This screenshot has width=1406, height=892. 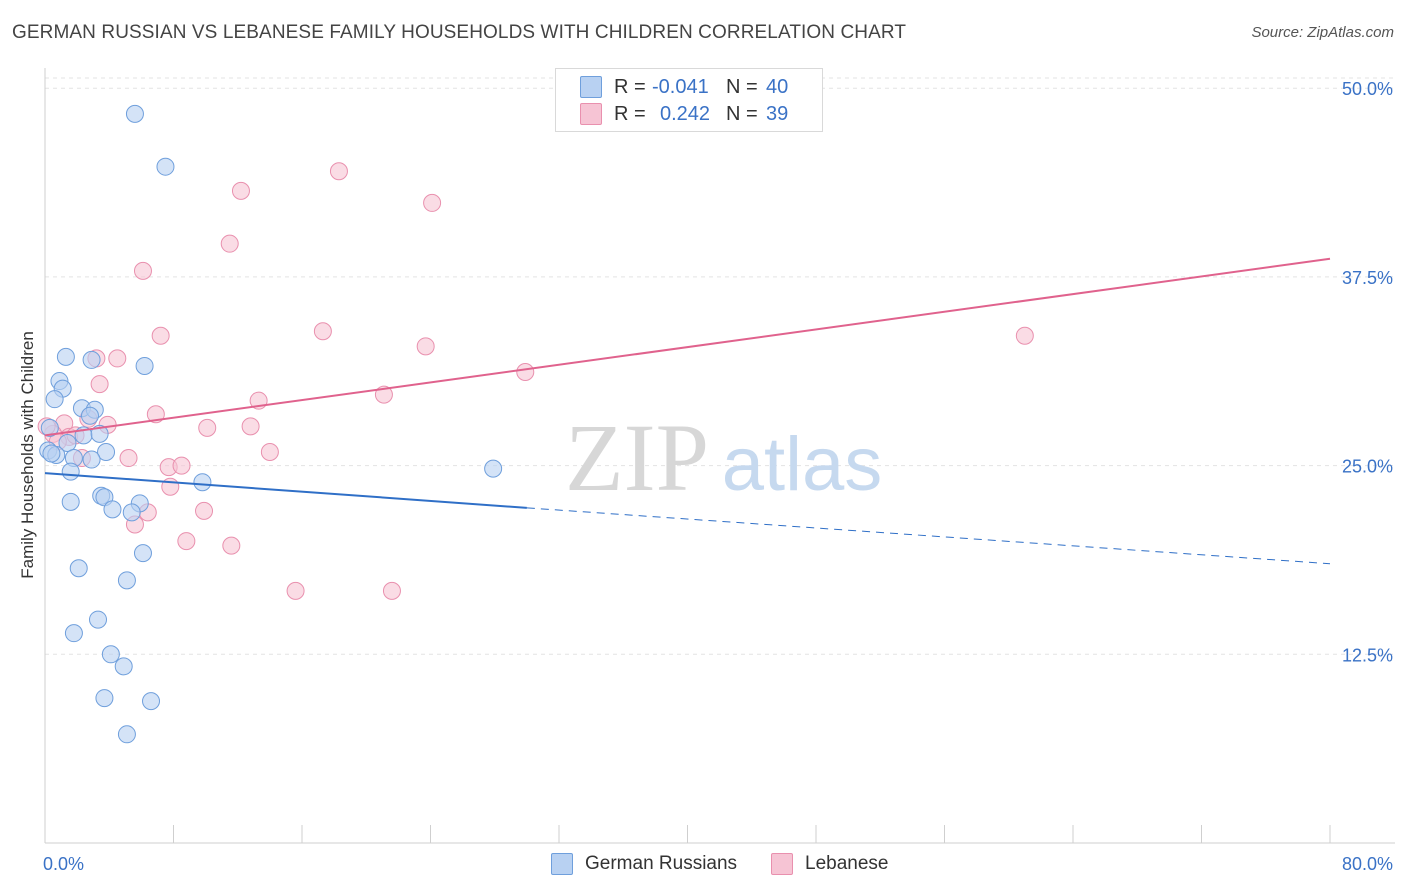 What do you see at coordinates (1367, 89) in the screenshot?
I see `y-tick-label: 50.0%` at bounding box center [1367, 89].